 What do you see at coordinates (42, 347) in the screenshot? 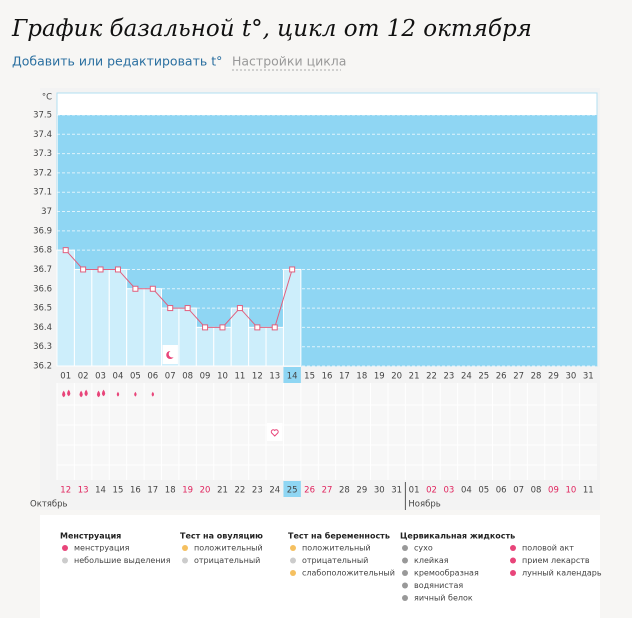
I see `y-tick-label: 36.3` at bounding box center [42, 347].